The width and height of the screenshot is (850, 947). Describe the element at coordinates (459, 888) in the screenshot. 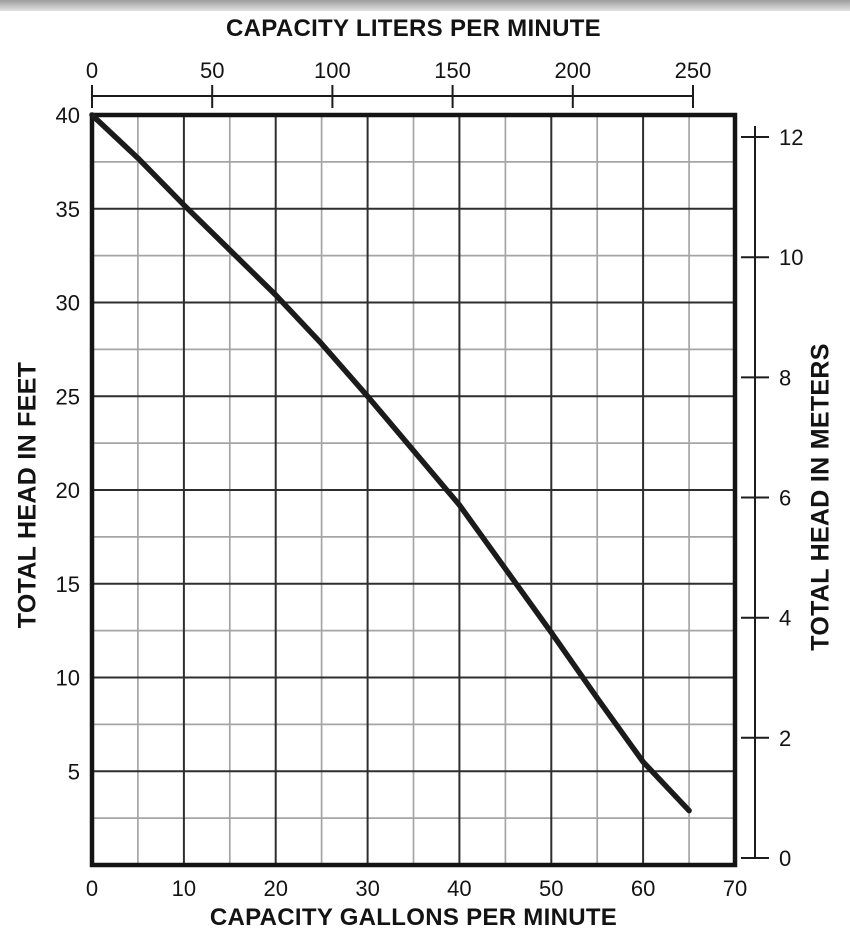

I see `gpm-tick-label: 40` at that location.